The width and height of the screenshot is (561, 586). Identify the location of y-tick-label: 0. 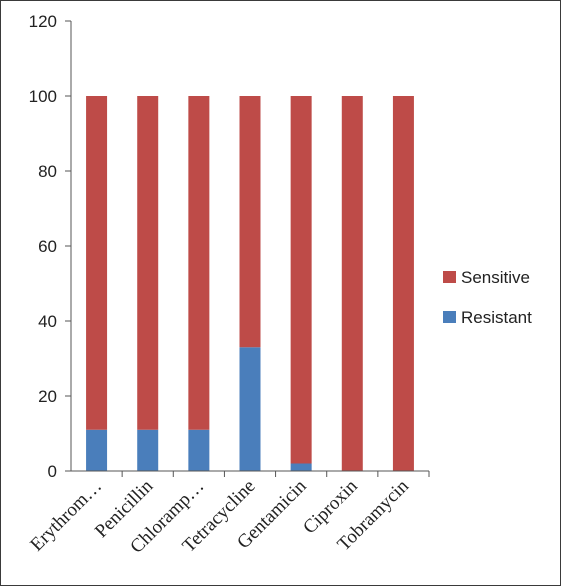
(52, 471).